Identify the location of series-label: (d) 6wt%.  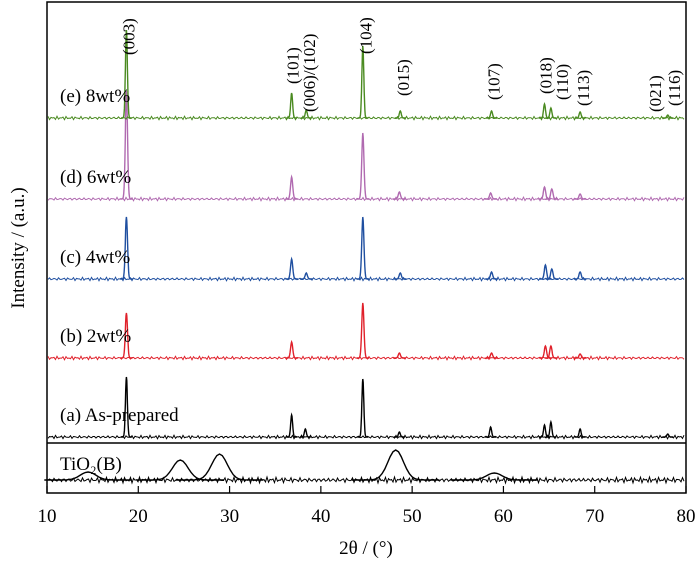
(95, 177).